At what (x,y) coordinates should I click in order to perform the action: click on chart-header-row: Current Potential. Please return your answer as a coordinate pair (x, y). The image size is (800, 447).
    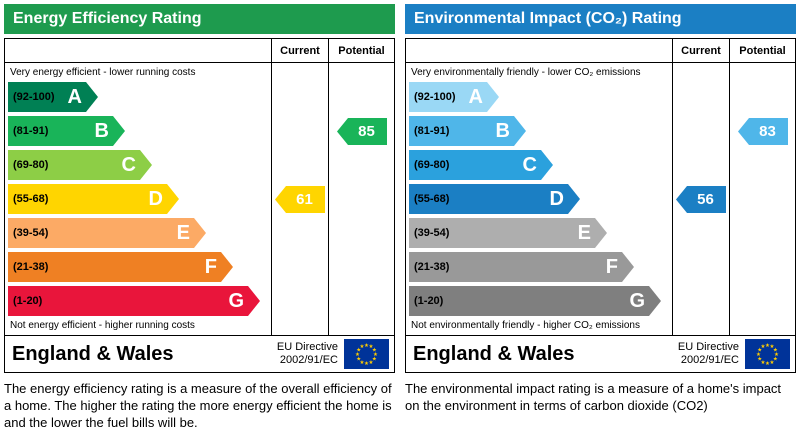
    Looking at the image, I should click on (199, 51).